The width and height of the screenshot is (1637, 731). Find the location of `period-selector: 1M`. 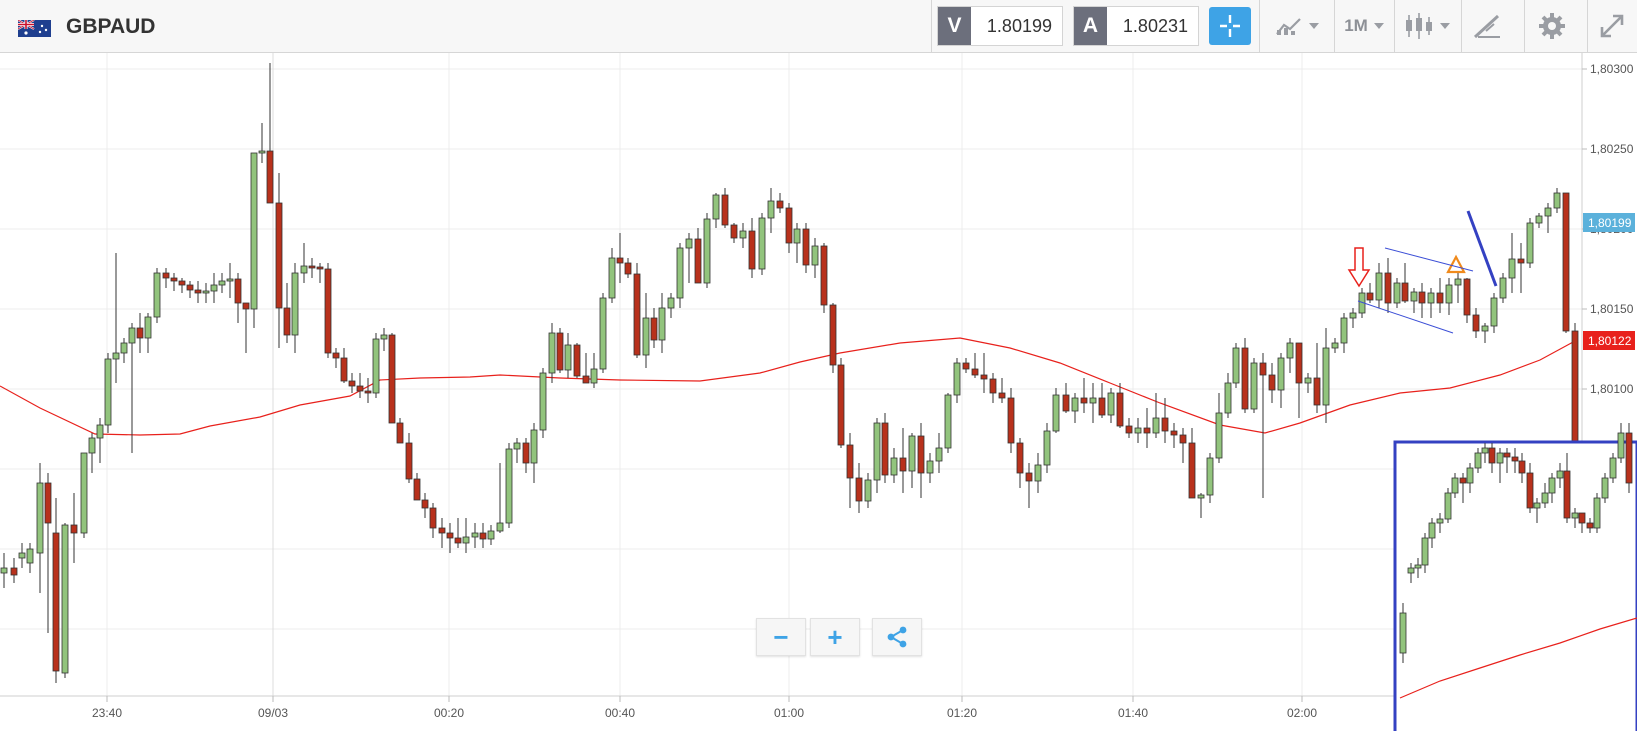

period-selector: 1M is located at coordinates (1364, 26).